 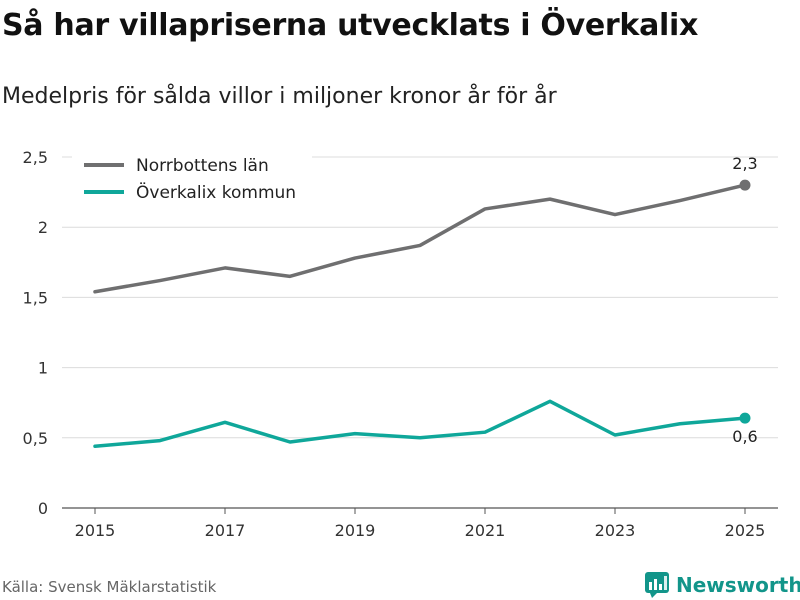 What do you see at coordinates (420, 524) in the screenshot?
I see `x-axis: 2015 2017 2019 2021 2023 2025` at bounding box center [420, 524].